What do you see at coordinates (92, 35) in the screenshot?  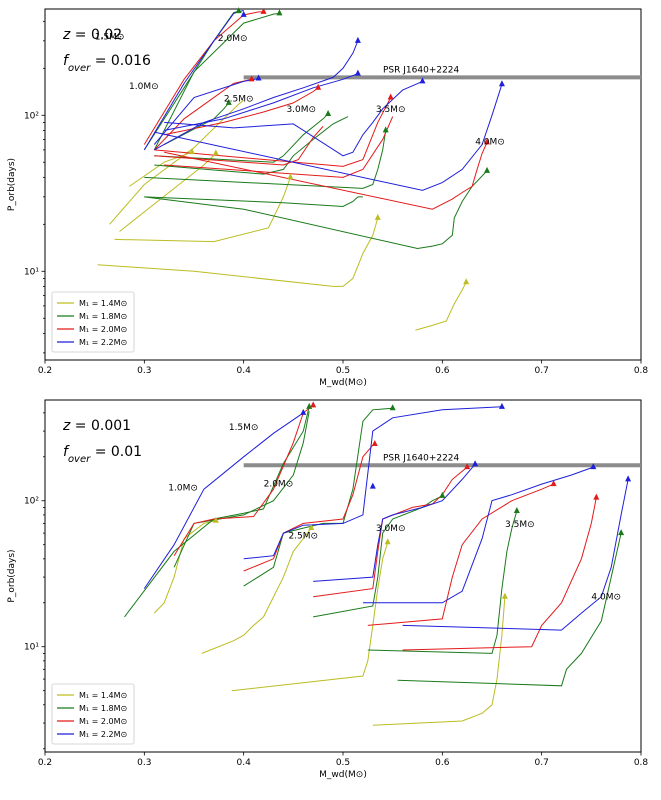 I see `param-z: z = 0.02` at bounding box center [92, 35].